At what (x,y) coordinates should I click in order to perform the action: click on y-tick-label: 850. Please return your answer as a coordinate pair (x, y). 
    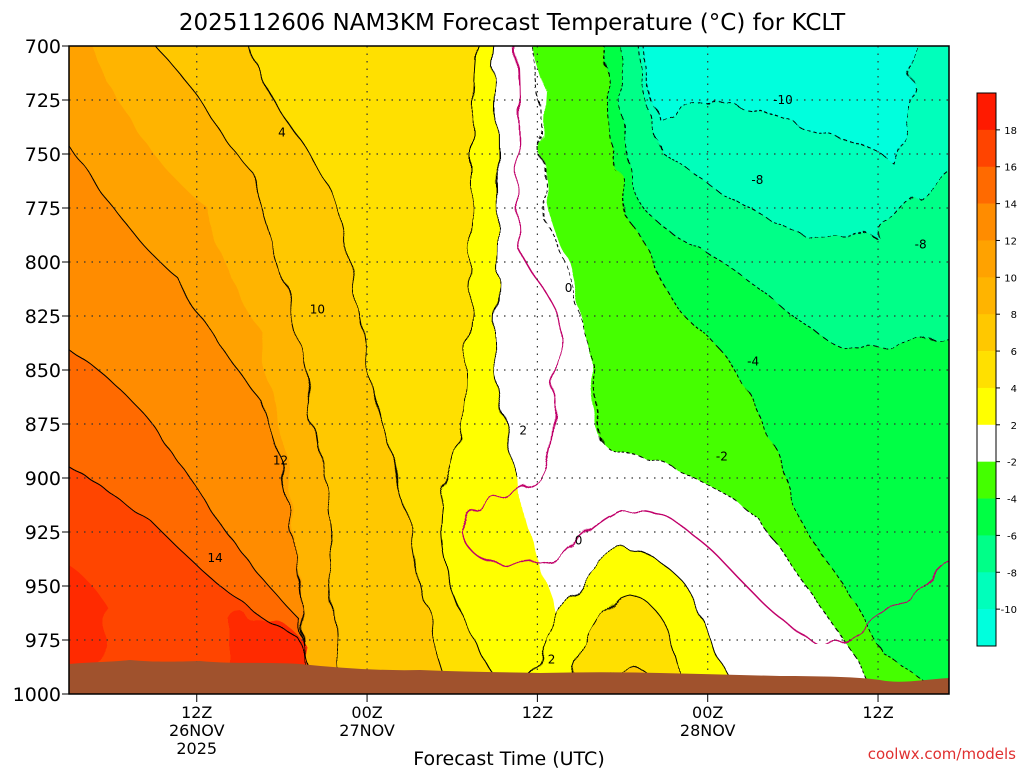
    Looking at the image, I should click on (43, 371).